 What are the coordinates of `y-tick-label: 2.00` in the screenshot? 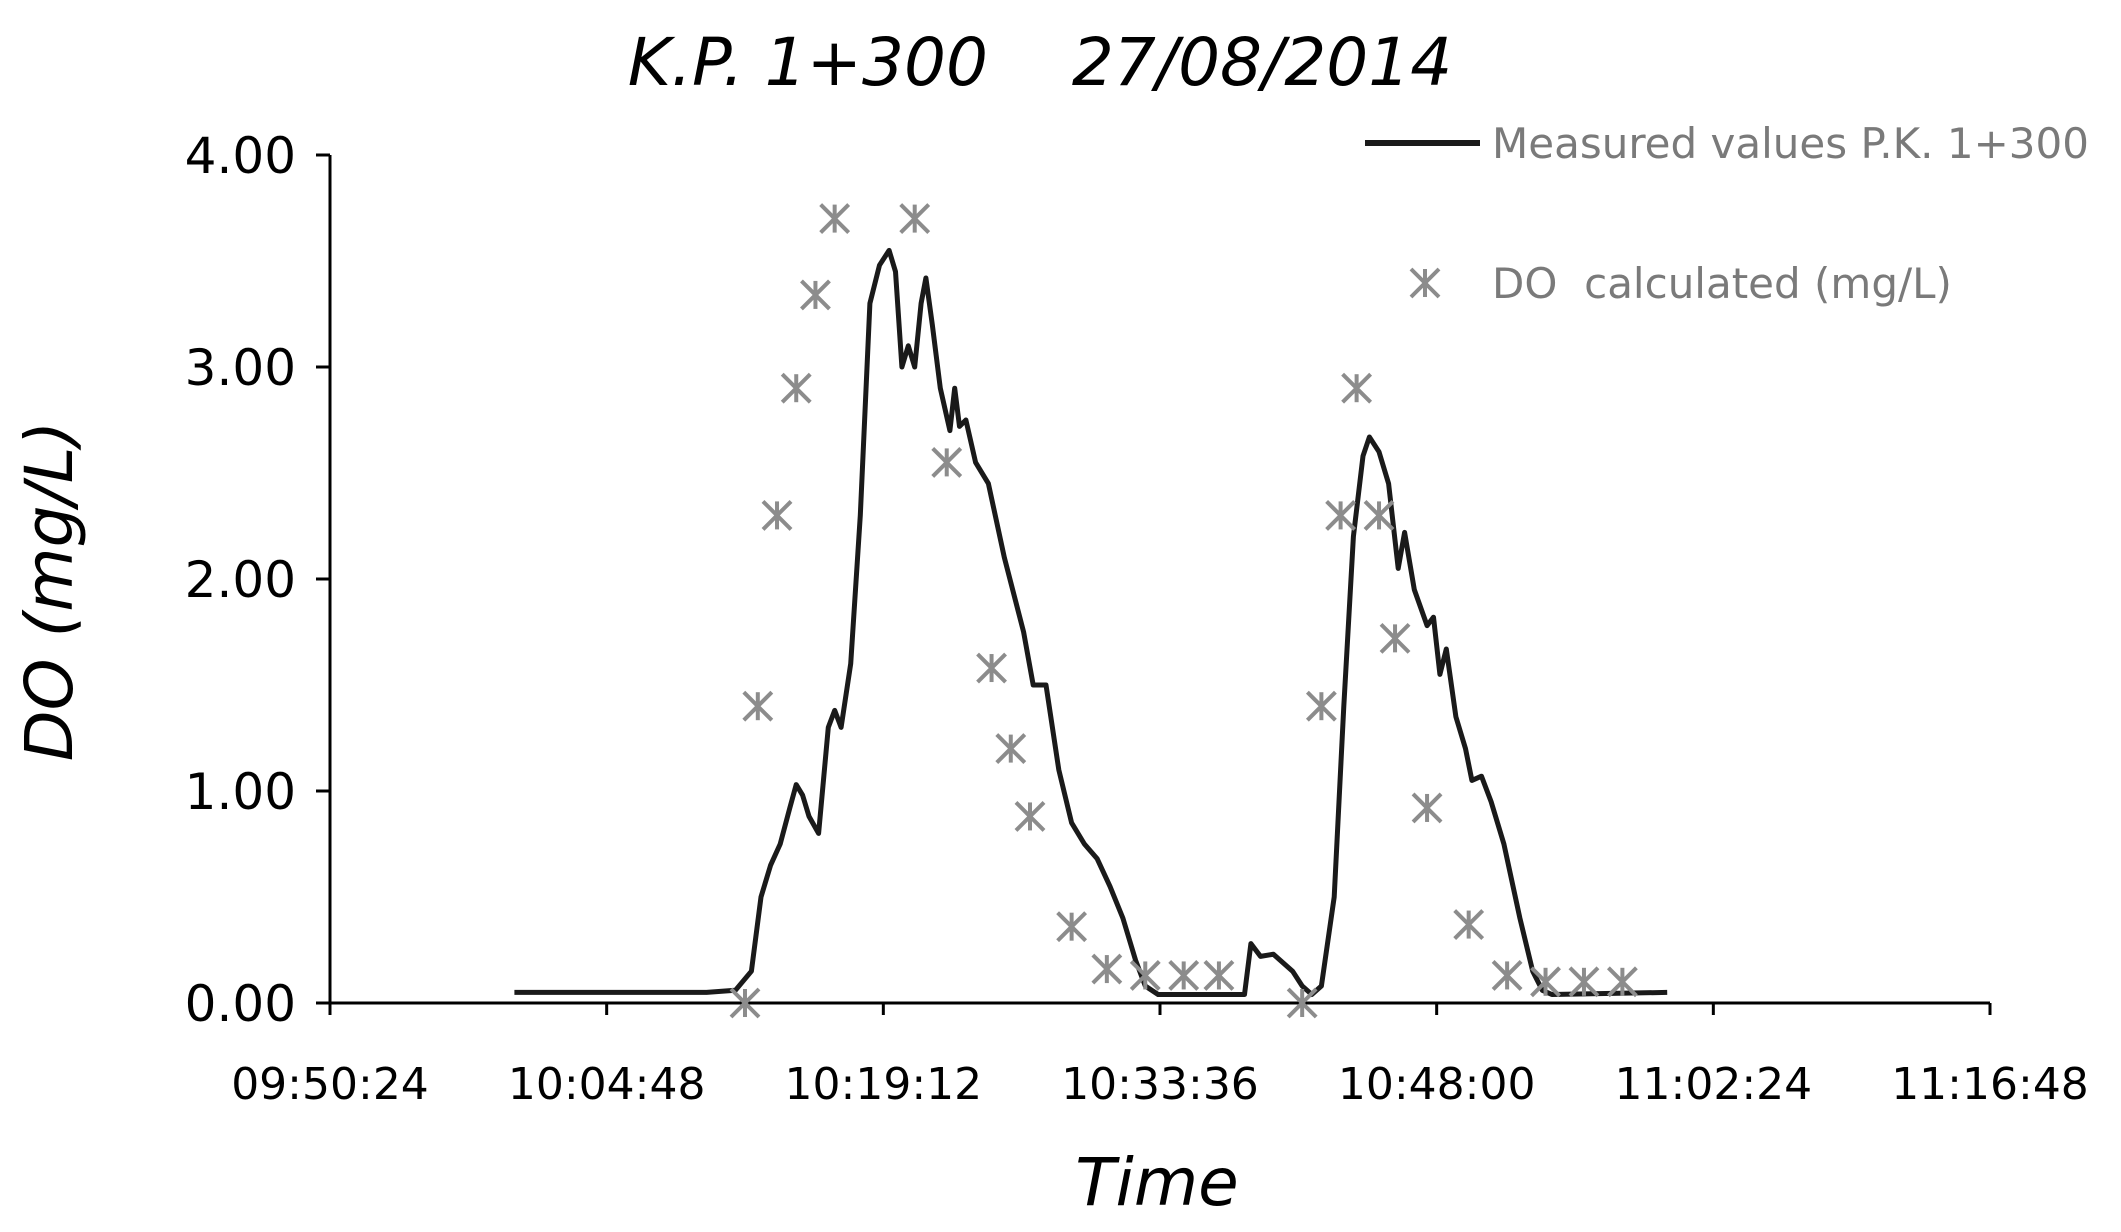 It's located at (240, 580).